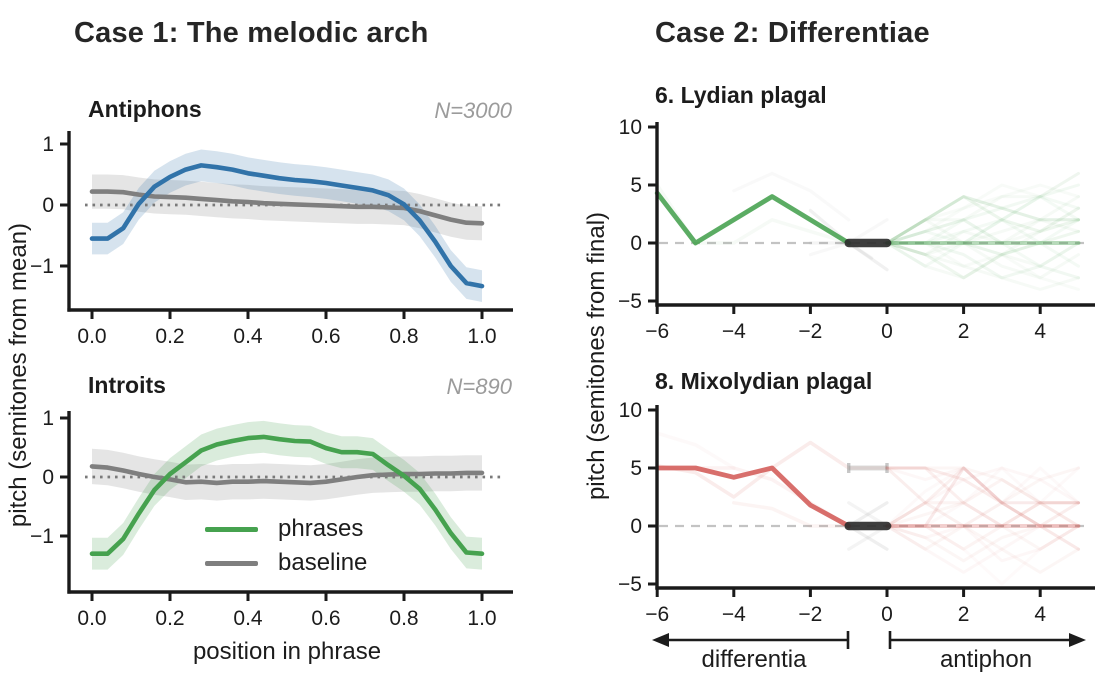  What do you see at coordinates (251, 33) in the screenshot?
I see `case1-title: Case 1: The melodic arch` at bounding box center [251, 33].